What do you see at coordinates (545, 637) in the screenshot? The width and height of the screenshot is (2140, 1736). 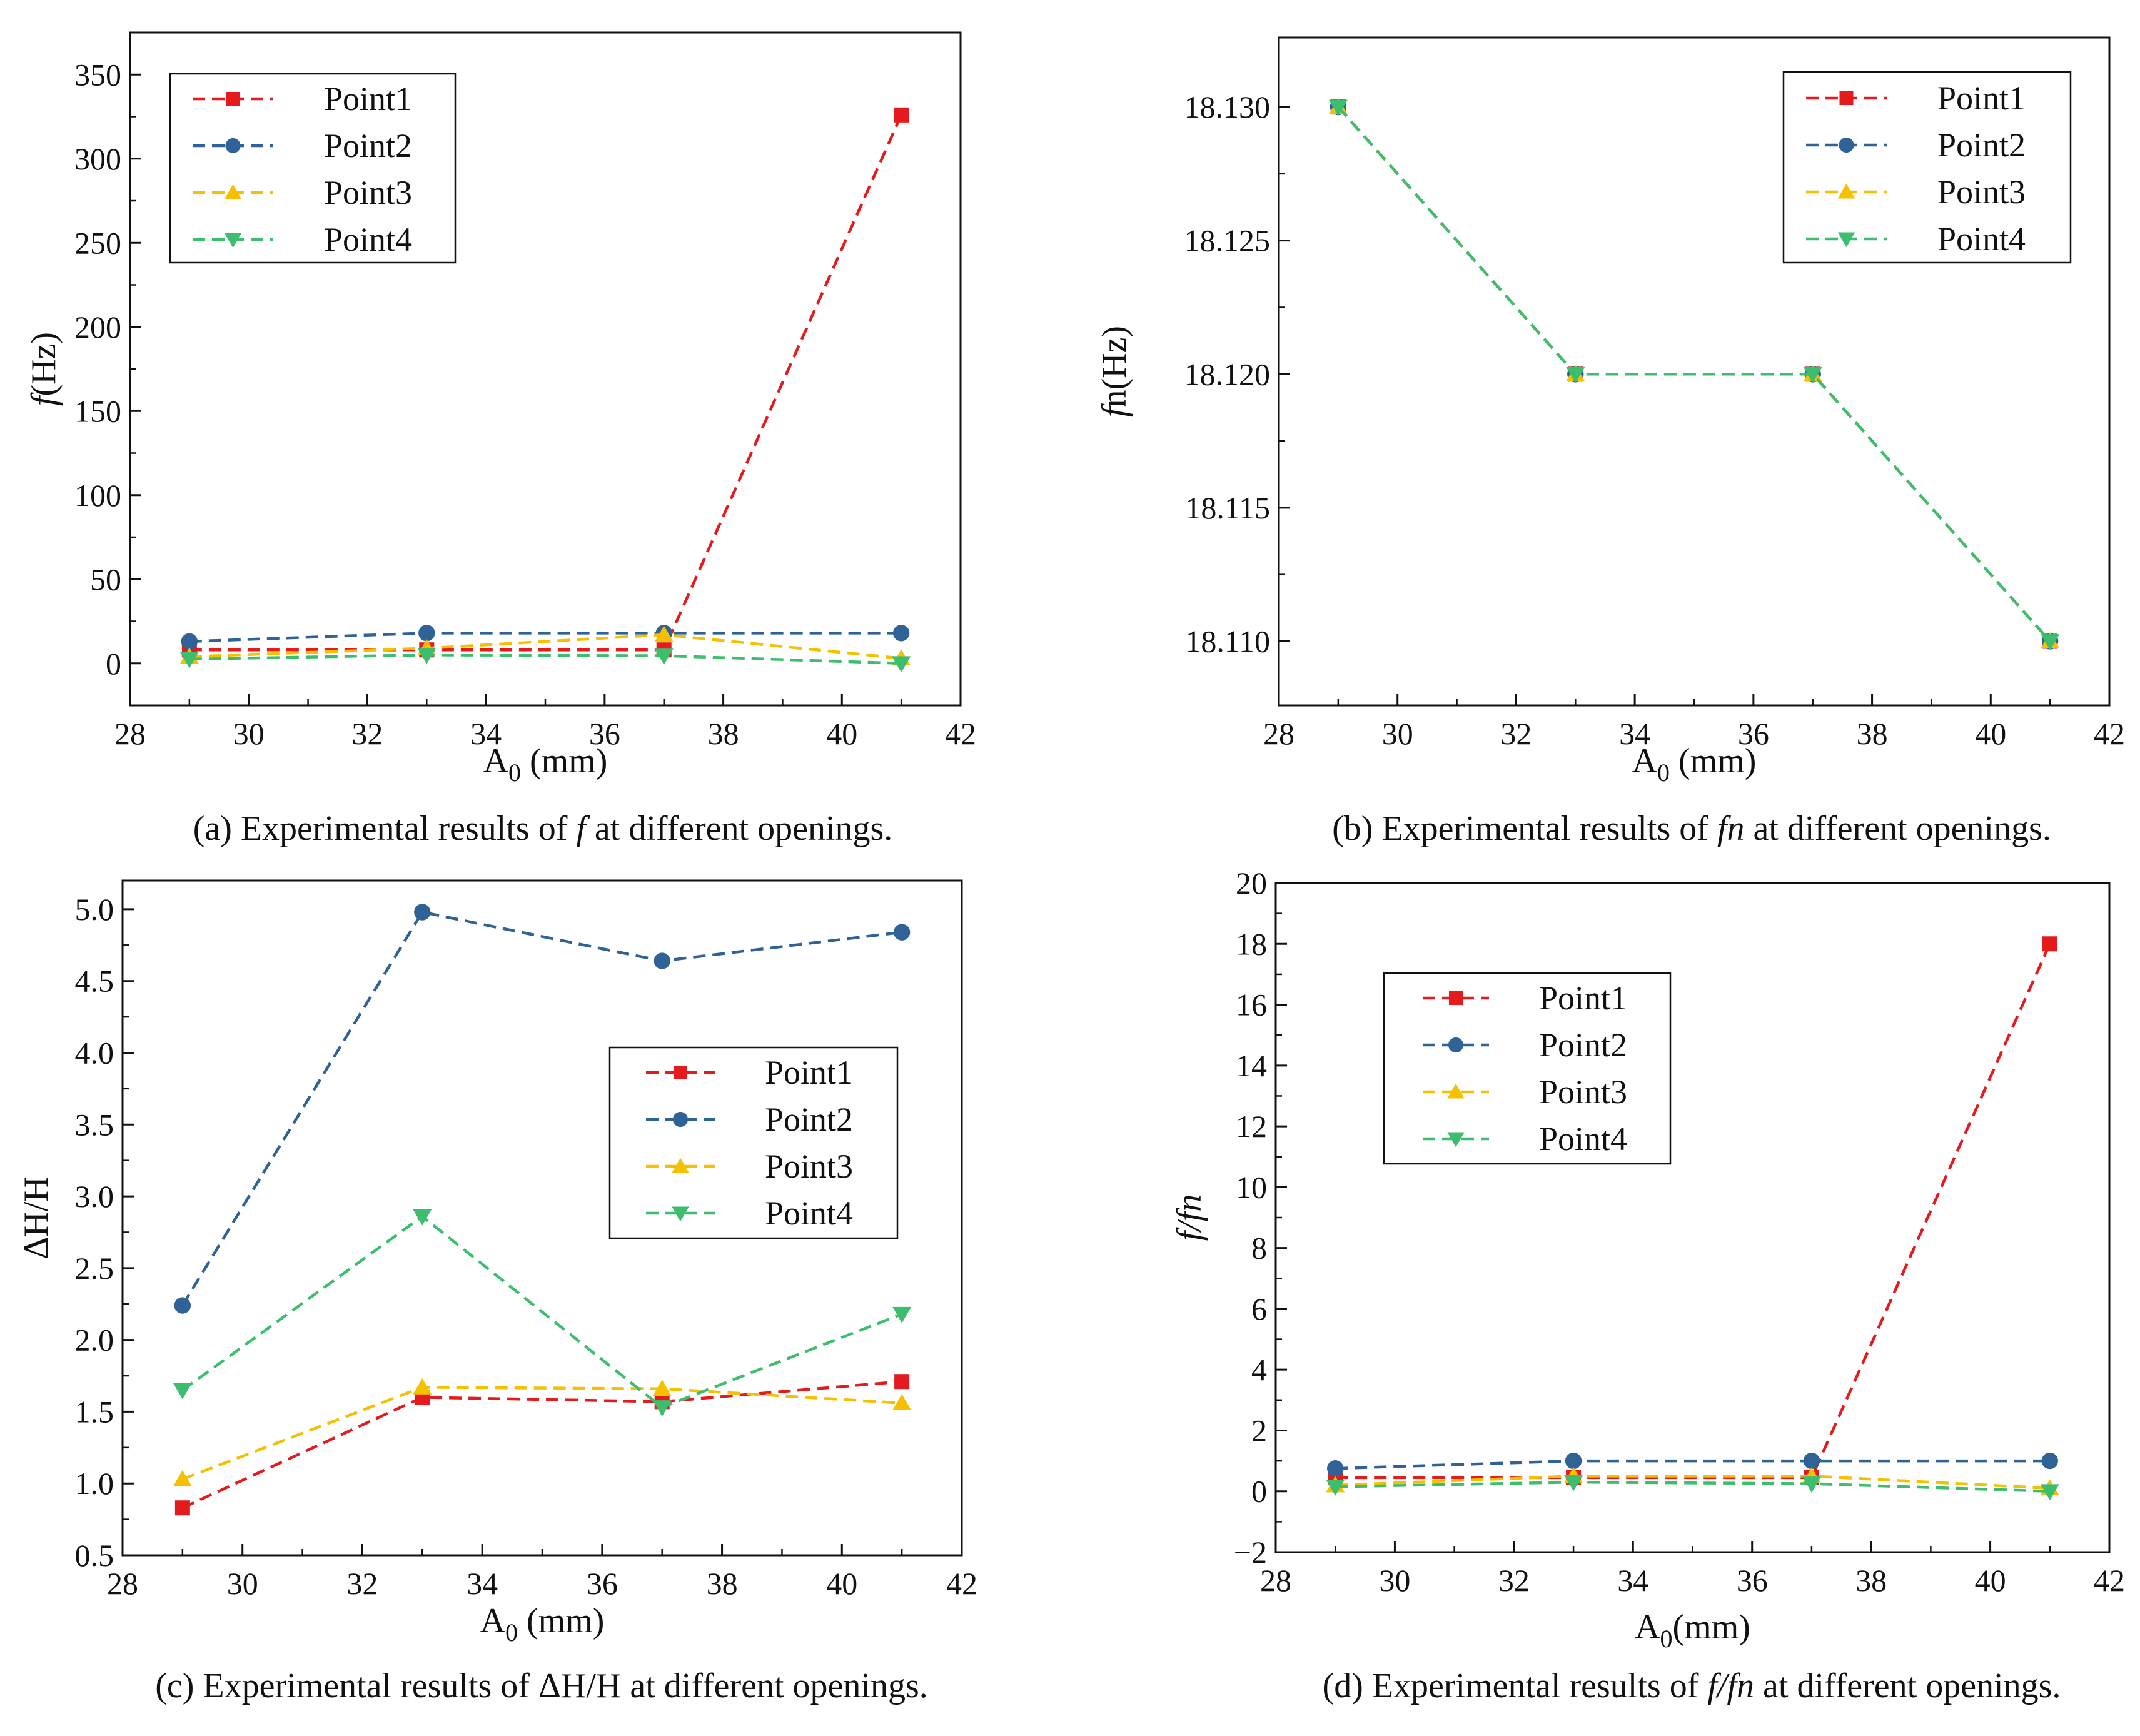 I see `series-line-point2` at bounding box center [545, 637].